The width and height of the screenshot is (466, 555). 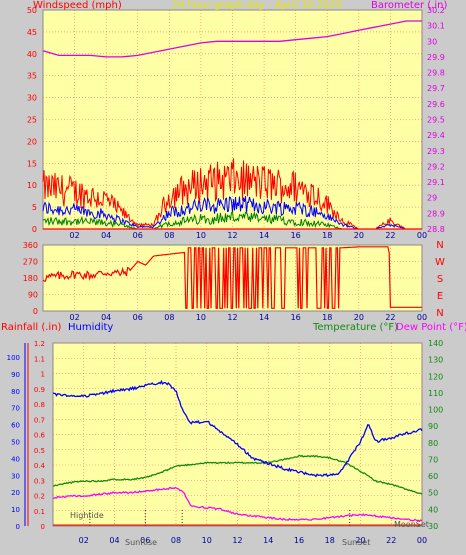 What do you see at coordinates (15, 459) in the screenshot?
I see `humidity-tick-label: 40` at bounding box center [15, 459].